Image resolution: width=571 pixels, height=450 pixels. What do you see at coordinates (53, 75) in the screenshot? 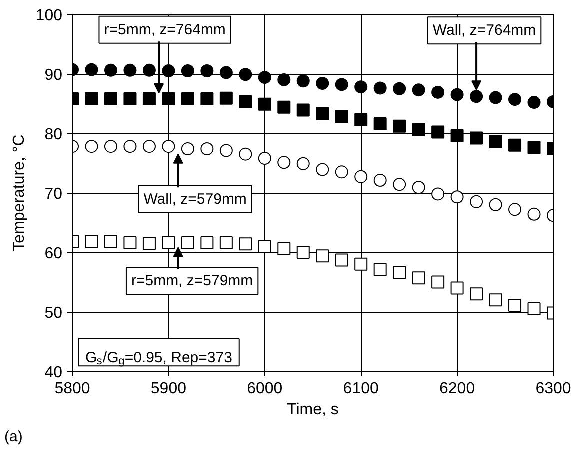
I see `y-tick-label: 90` at bounding box center [53, 75].